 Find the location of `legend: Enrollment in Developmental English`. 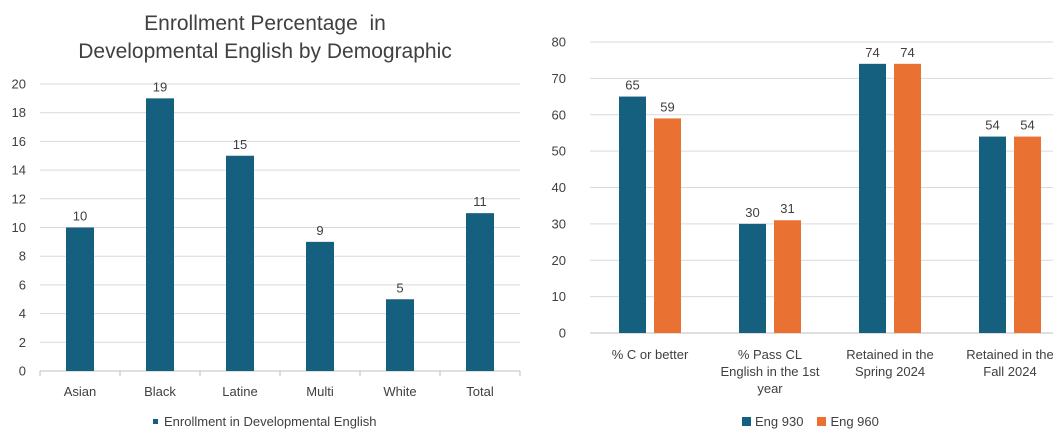

legend: Enrollment in Developmental English is located at coordinates (264, 421).